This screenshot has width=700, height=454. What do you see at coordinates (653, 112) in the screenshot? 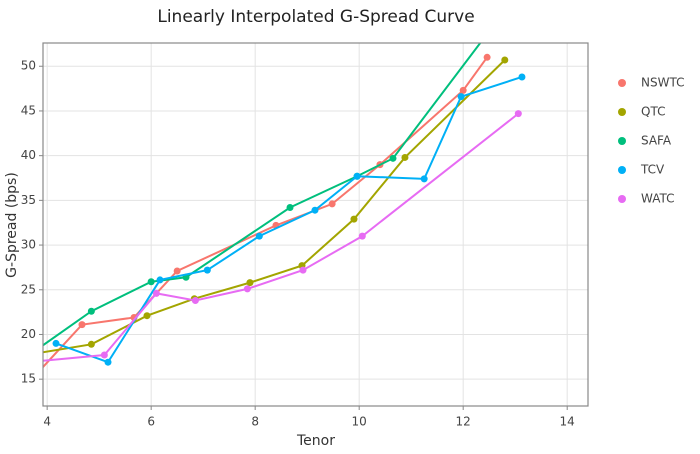
I see `legend-label: QTC` at bounding box center [653, 112].